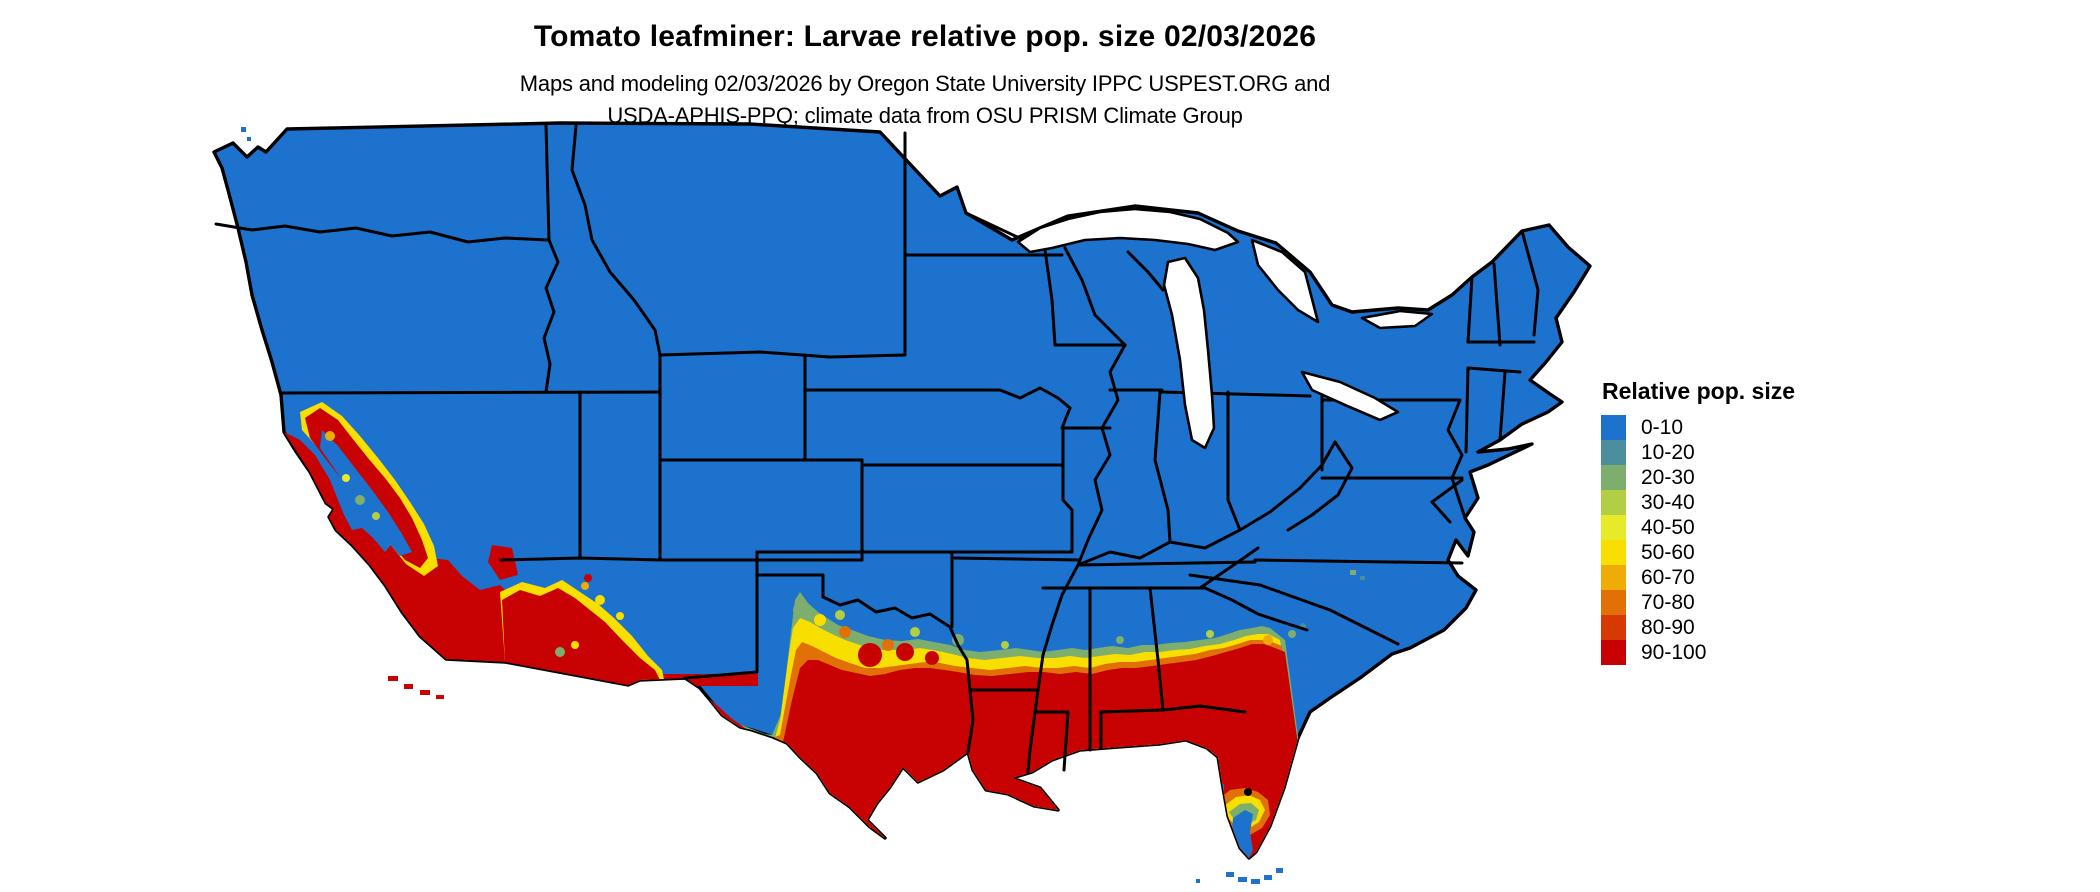 Image resolution: width=2100 pixels, height=892 pixels. I want to click on great-lakes, so click(1225, 328).